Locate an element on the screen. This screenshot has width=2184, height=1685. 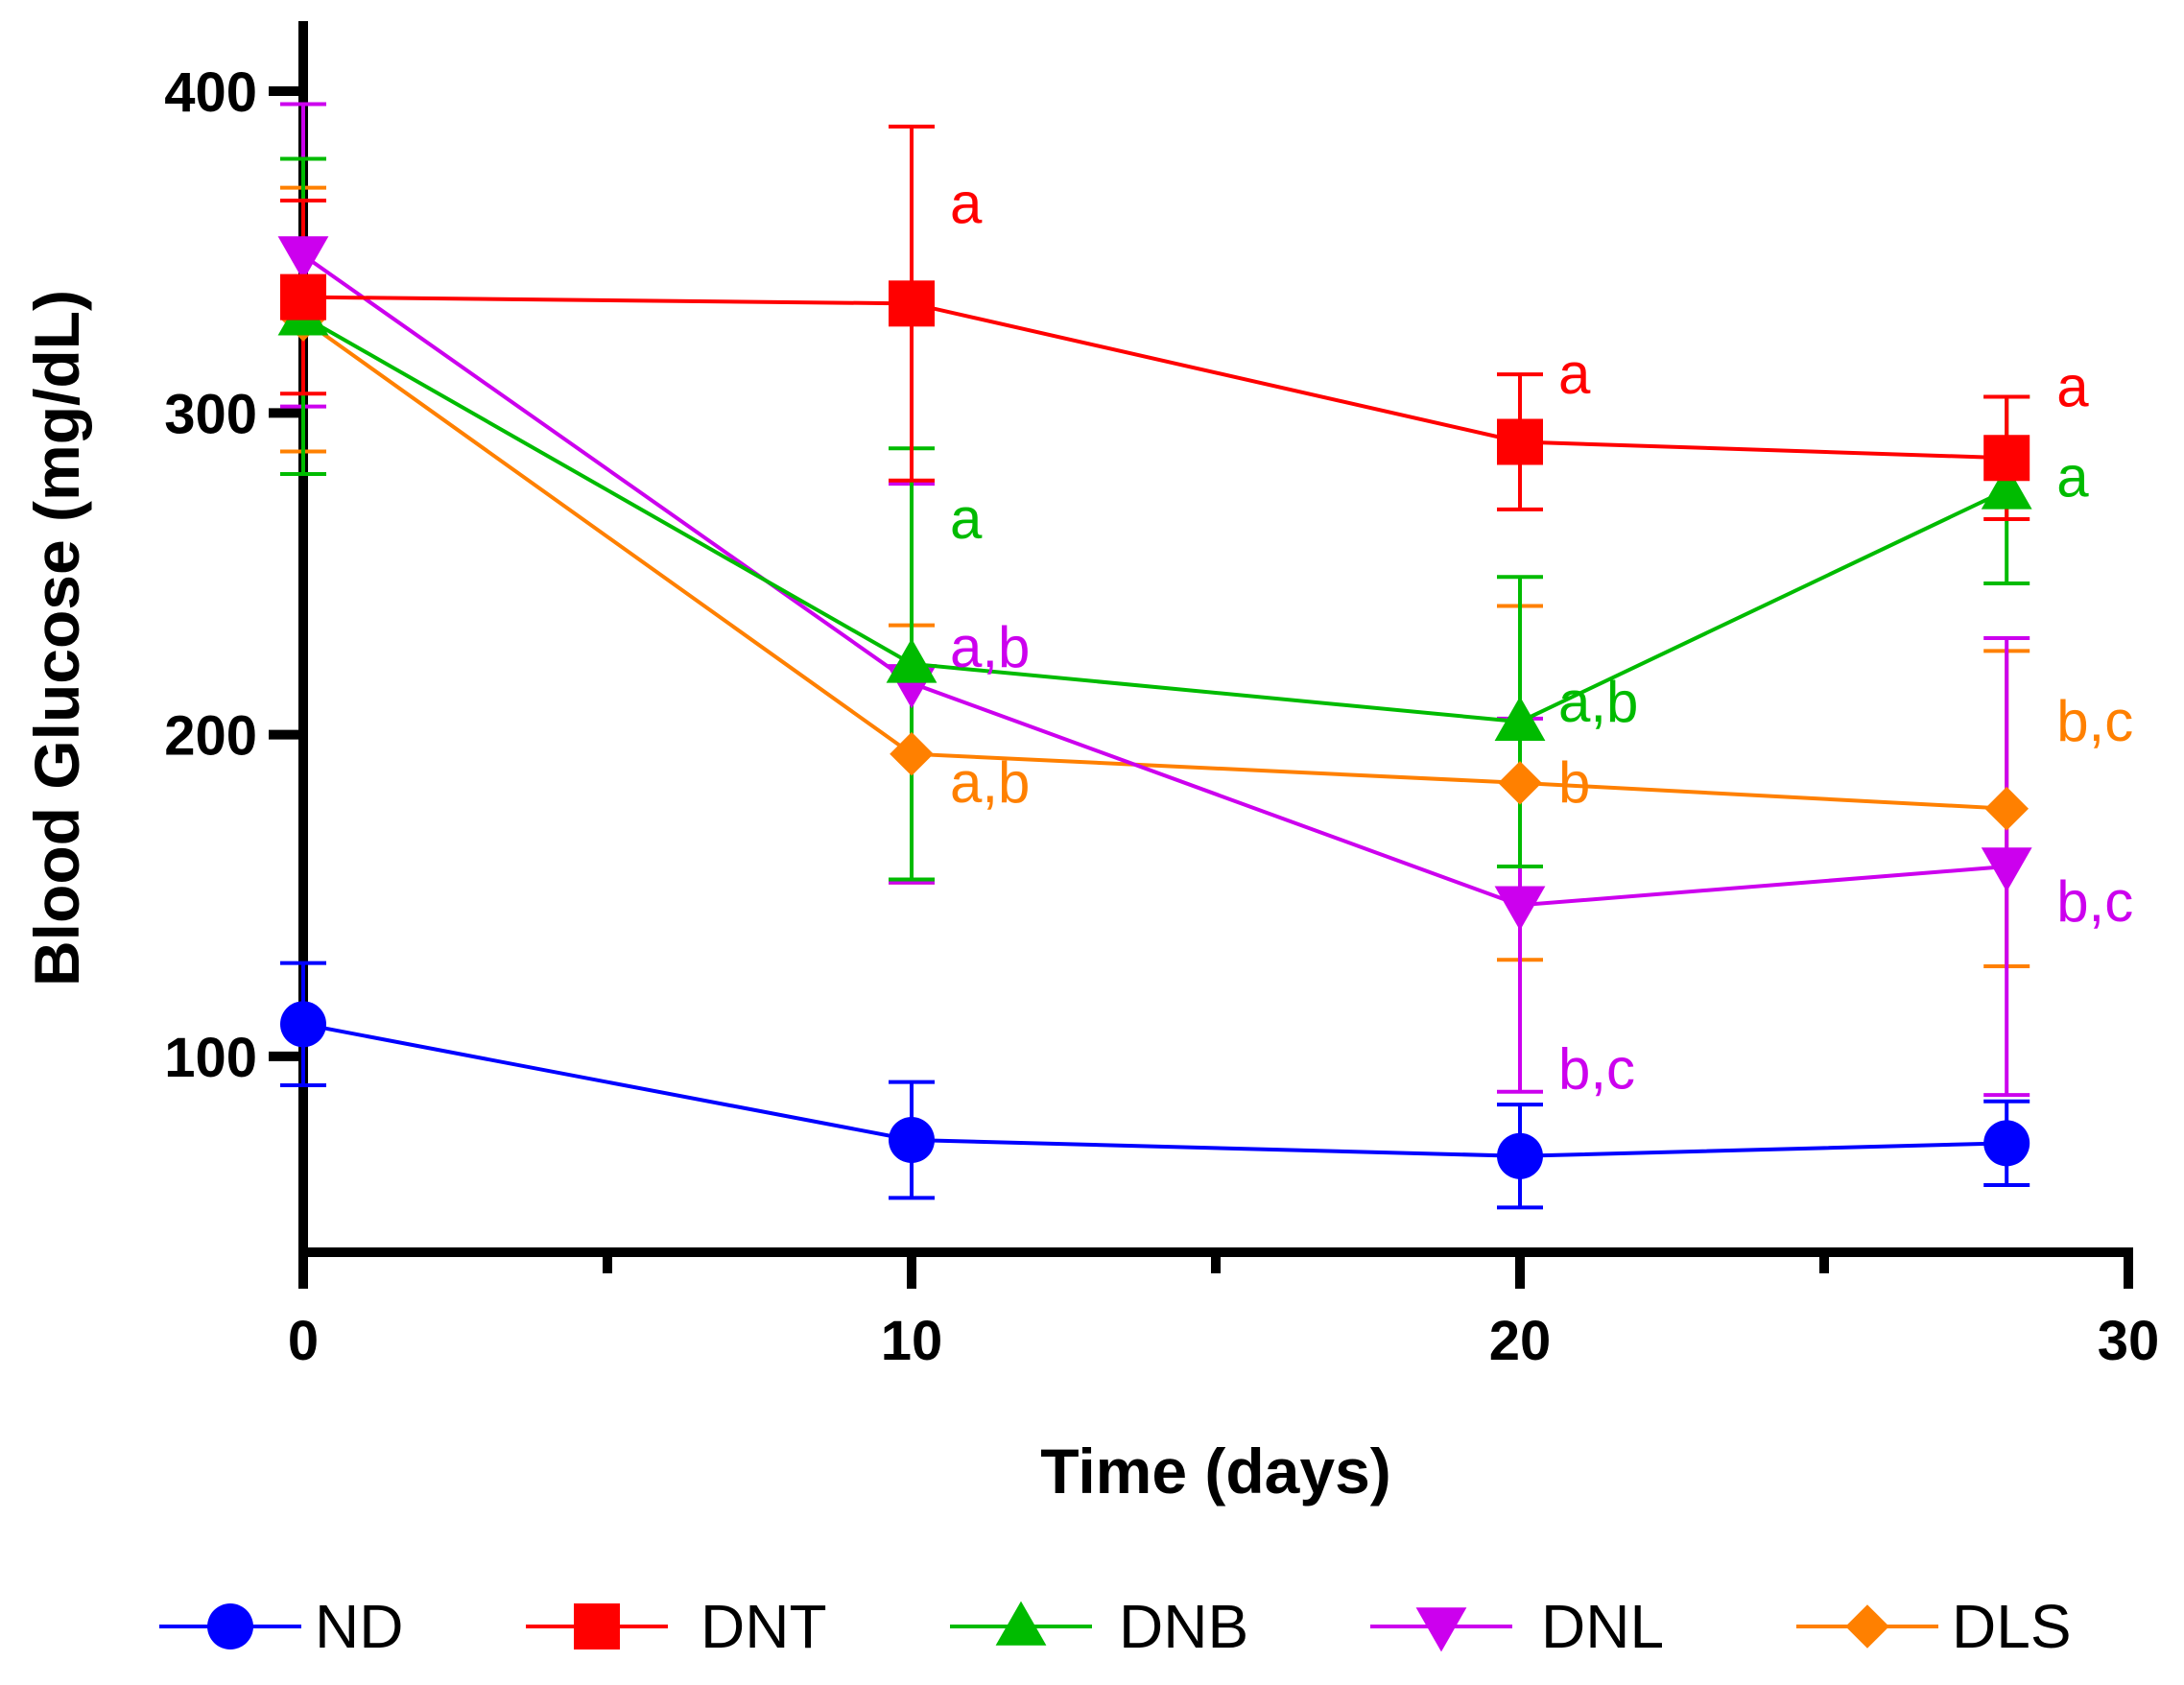
x-axis-title: Time (days) is located at coordinates (1215, 1471).